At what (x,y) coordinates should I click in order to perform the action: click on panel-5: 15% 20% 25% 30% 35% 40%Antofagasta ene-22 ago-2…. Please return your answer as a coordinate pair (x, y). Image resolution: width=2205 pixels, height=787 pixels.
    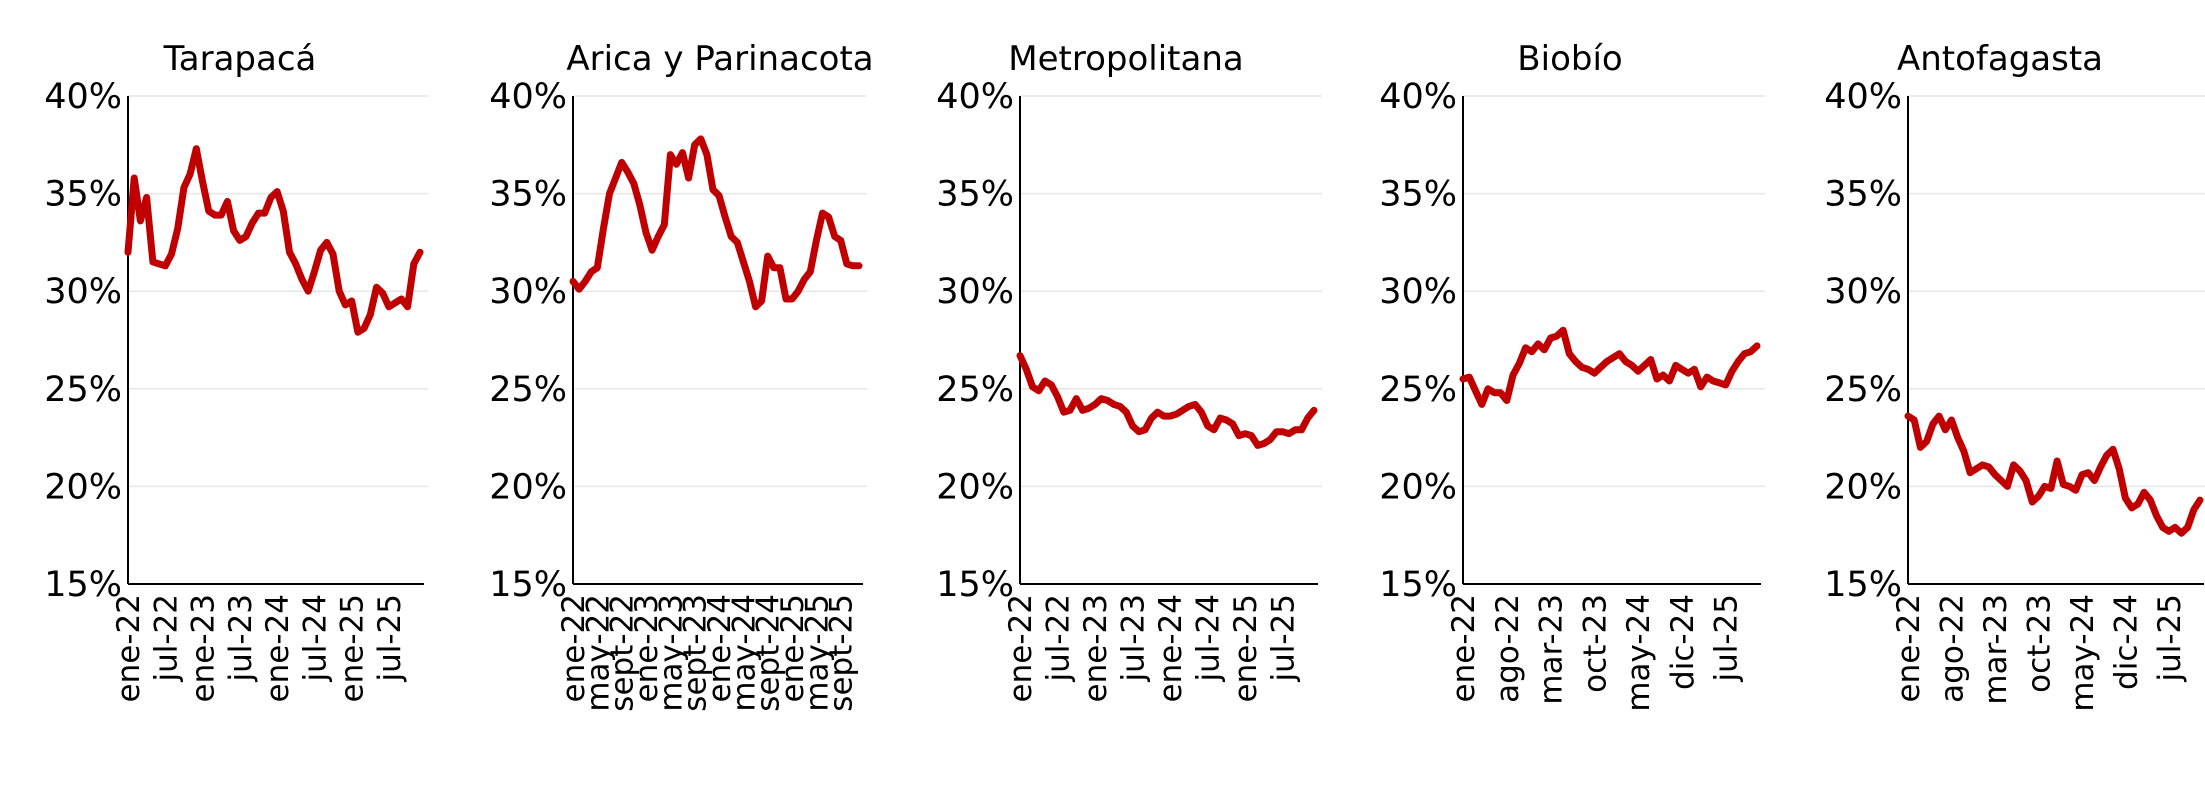
    Looking at the image, I should click on (2014, 375).